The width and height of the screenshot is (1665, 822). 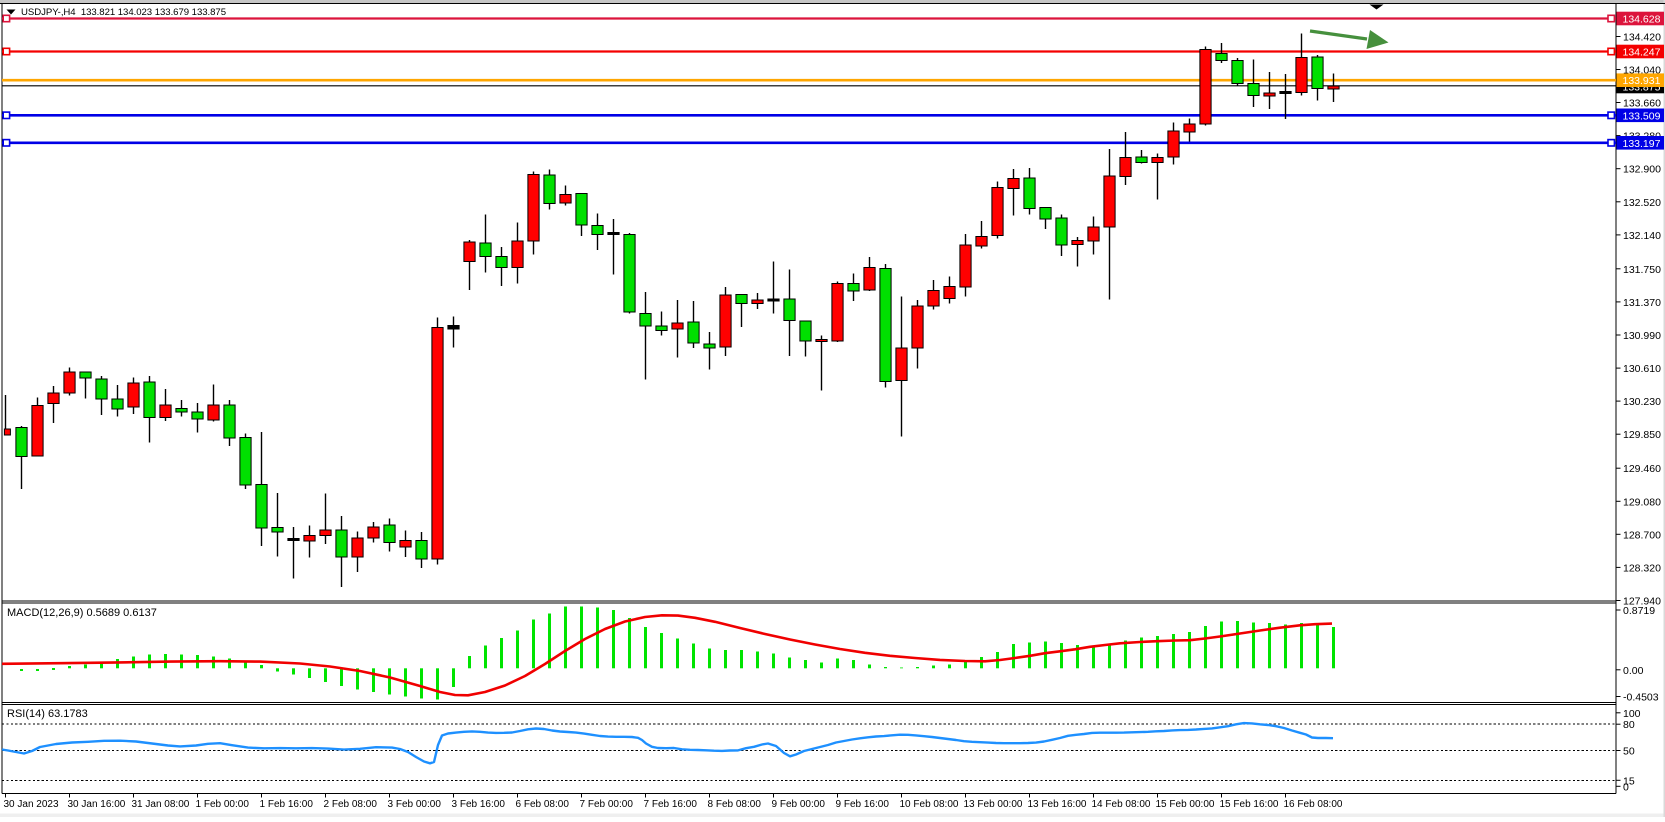 What do you see at coordinates (415, 804) in the screenshot?
I see `svg-text: 3 Feb 00:00` at bounding box center [415, 804].